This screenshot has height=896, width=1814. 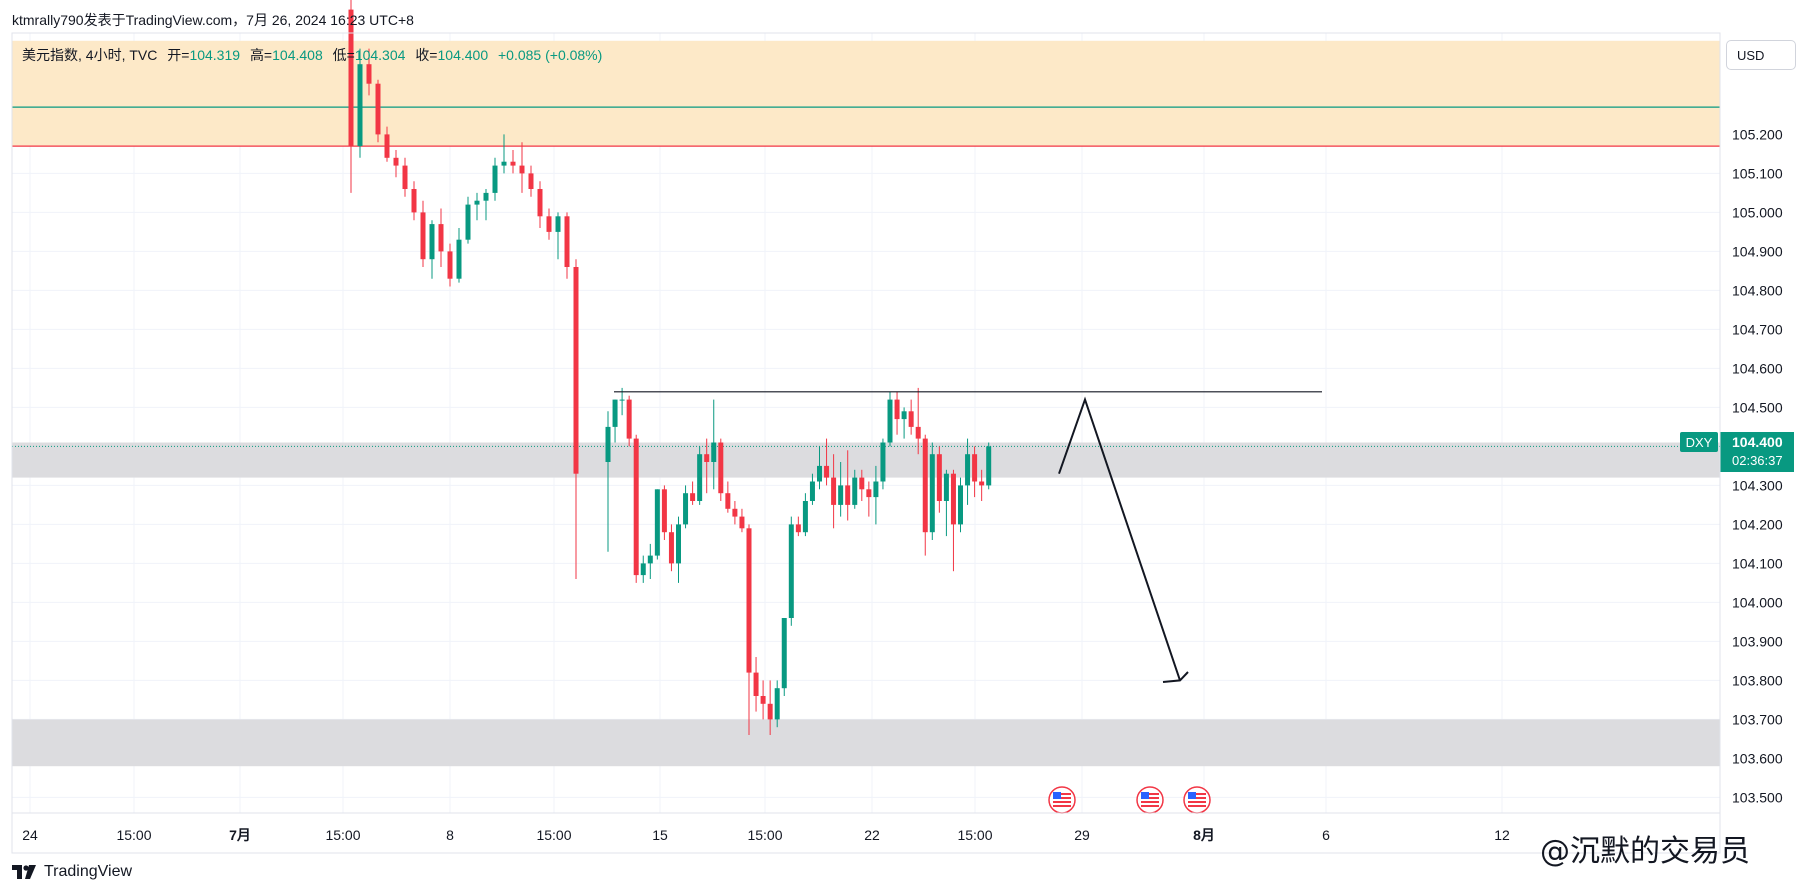 I want to click on mid-zone, so click(x=866, y=460).